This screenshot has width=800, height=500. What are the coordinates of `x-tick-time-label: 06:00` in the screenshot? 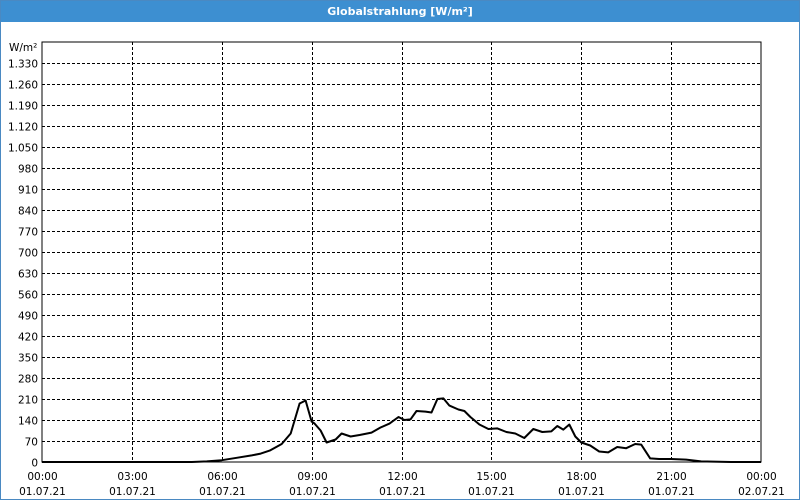 It's located at (222, 477).